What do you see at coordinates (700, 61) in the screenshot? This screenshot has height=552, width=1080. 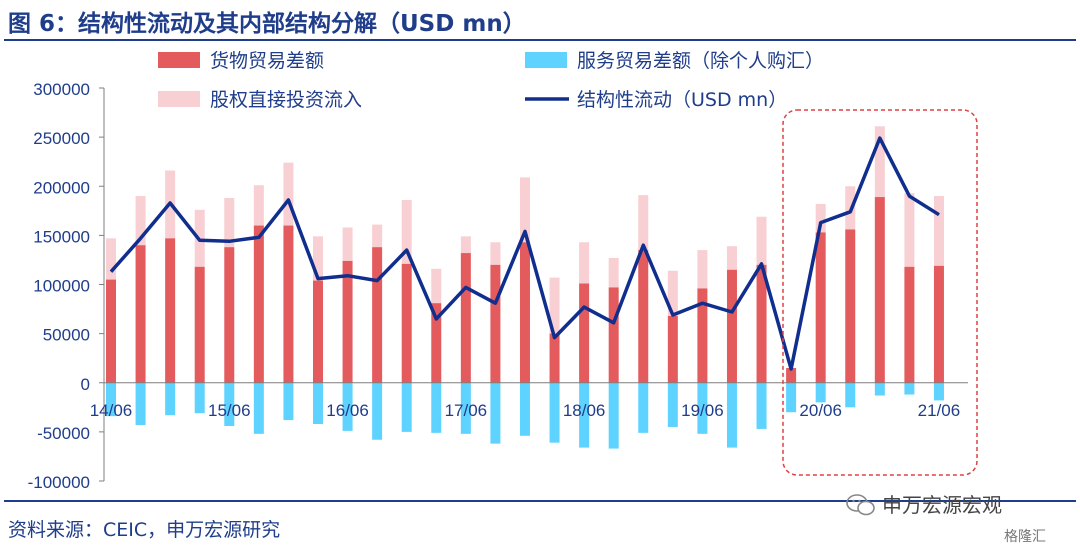 I see `legend-label: 服务贸易差额（除个人购汇）` at bounding box center [700, 61].